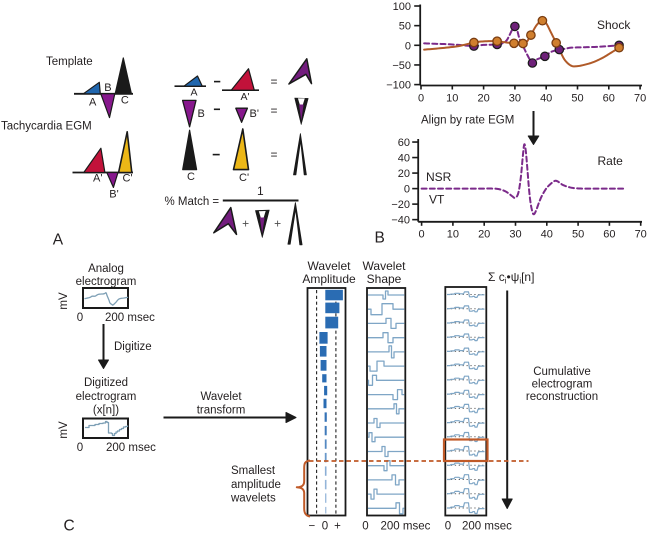 The height and width of the screenshot is (538, 650). I want to click on svg-text: VT, so click(437, 200).